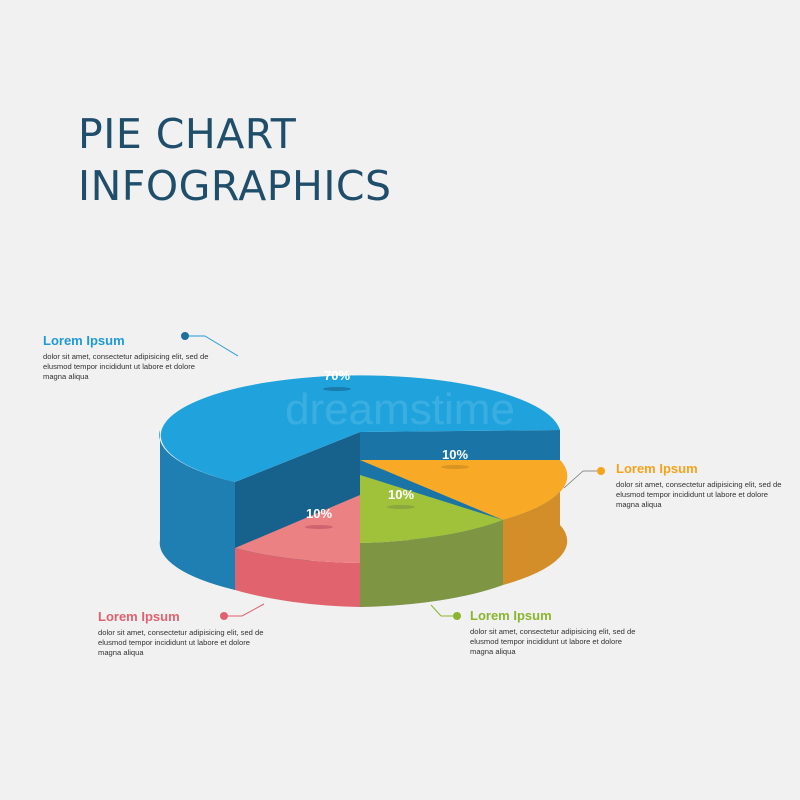 The height and width of the screenshot is (800, 800). I want to click on slice-orange-top, so click(464, 490).